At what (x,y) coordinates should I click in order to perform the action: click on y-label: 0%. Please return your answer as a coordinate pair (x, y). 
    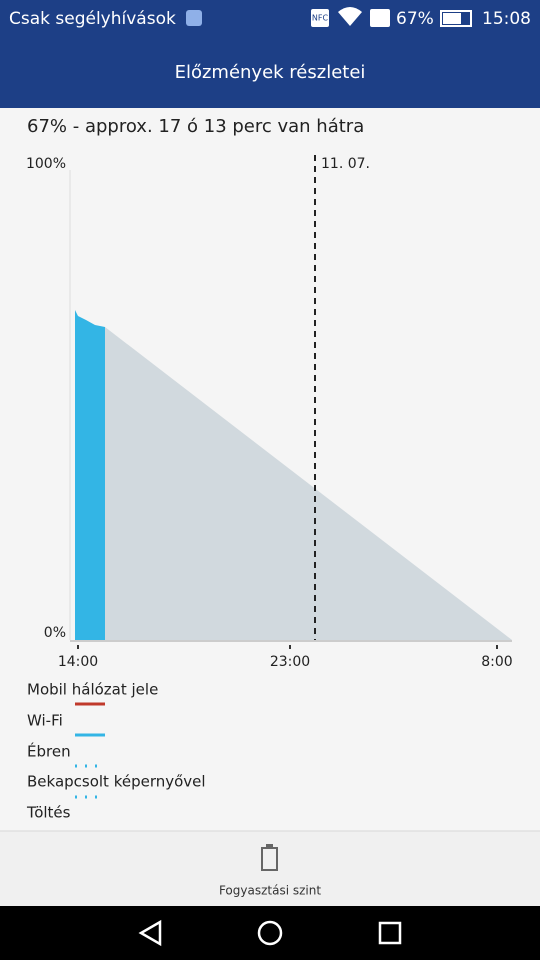
    Looking at the image, I should click on (55, 633).